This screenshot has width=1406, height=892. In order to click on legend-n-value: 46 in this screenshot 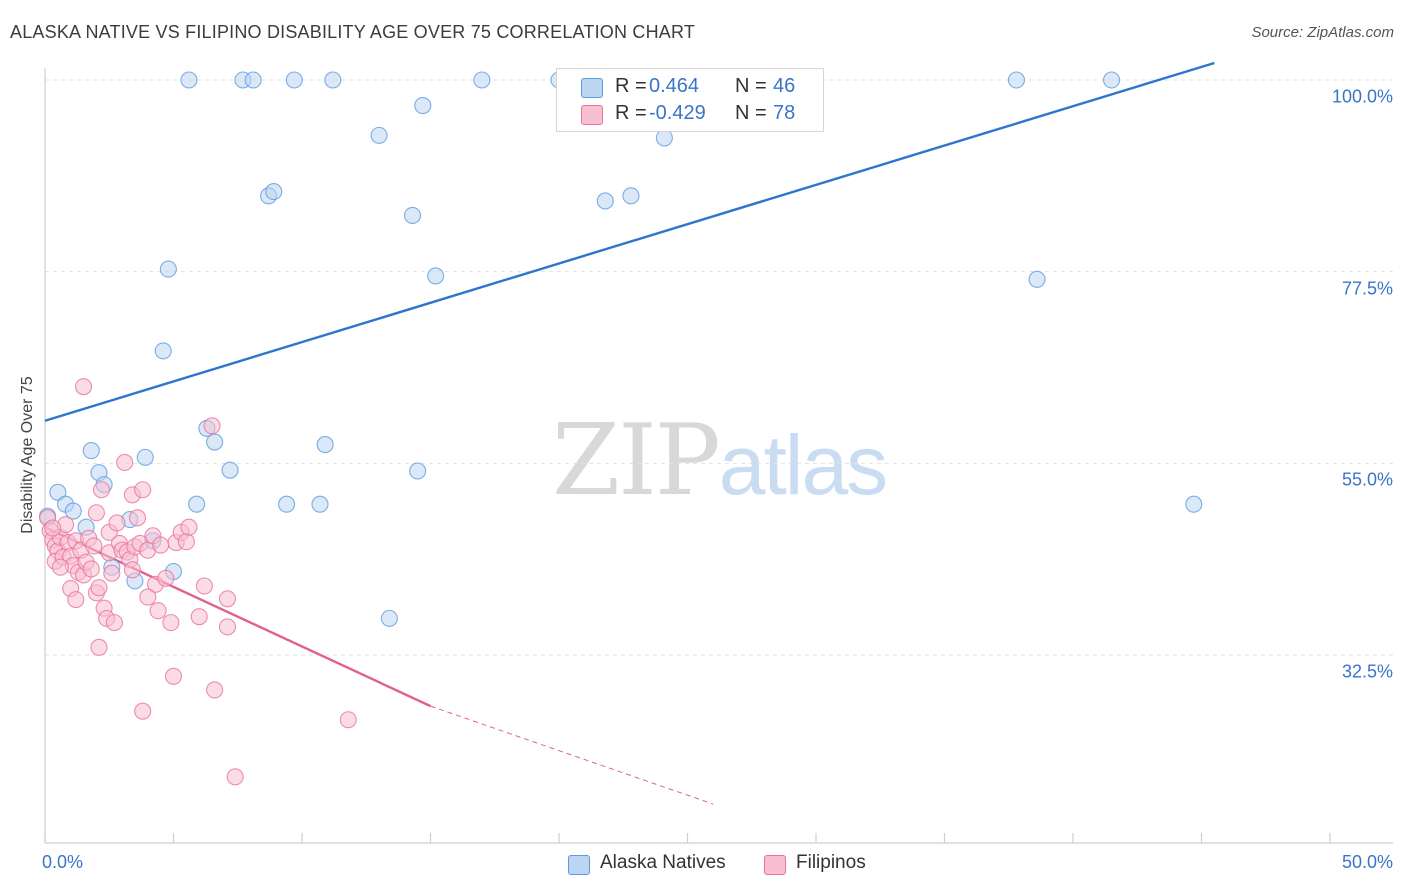, I will do `click(784, 86)`.